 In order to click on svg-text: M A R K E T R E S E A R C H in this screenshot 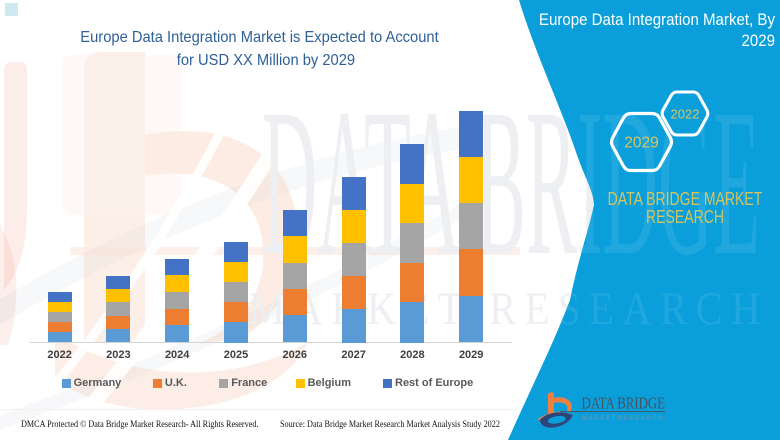, I will do `click(622, 419)`.